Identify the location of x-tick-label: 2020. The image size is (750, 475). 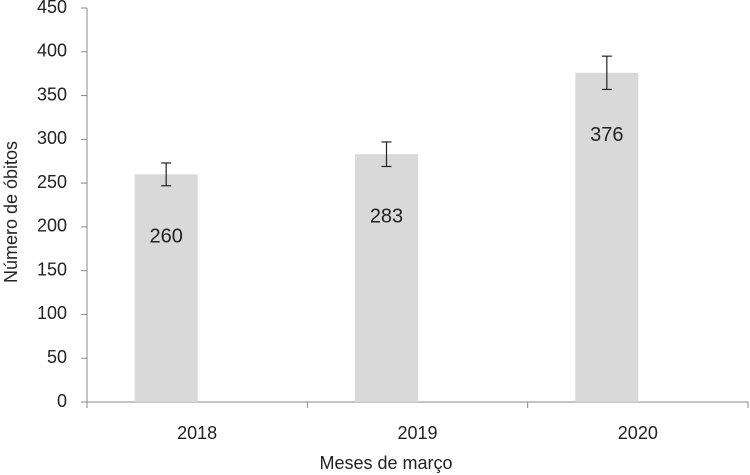
(638, 433).